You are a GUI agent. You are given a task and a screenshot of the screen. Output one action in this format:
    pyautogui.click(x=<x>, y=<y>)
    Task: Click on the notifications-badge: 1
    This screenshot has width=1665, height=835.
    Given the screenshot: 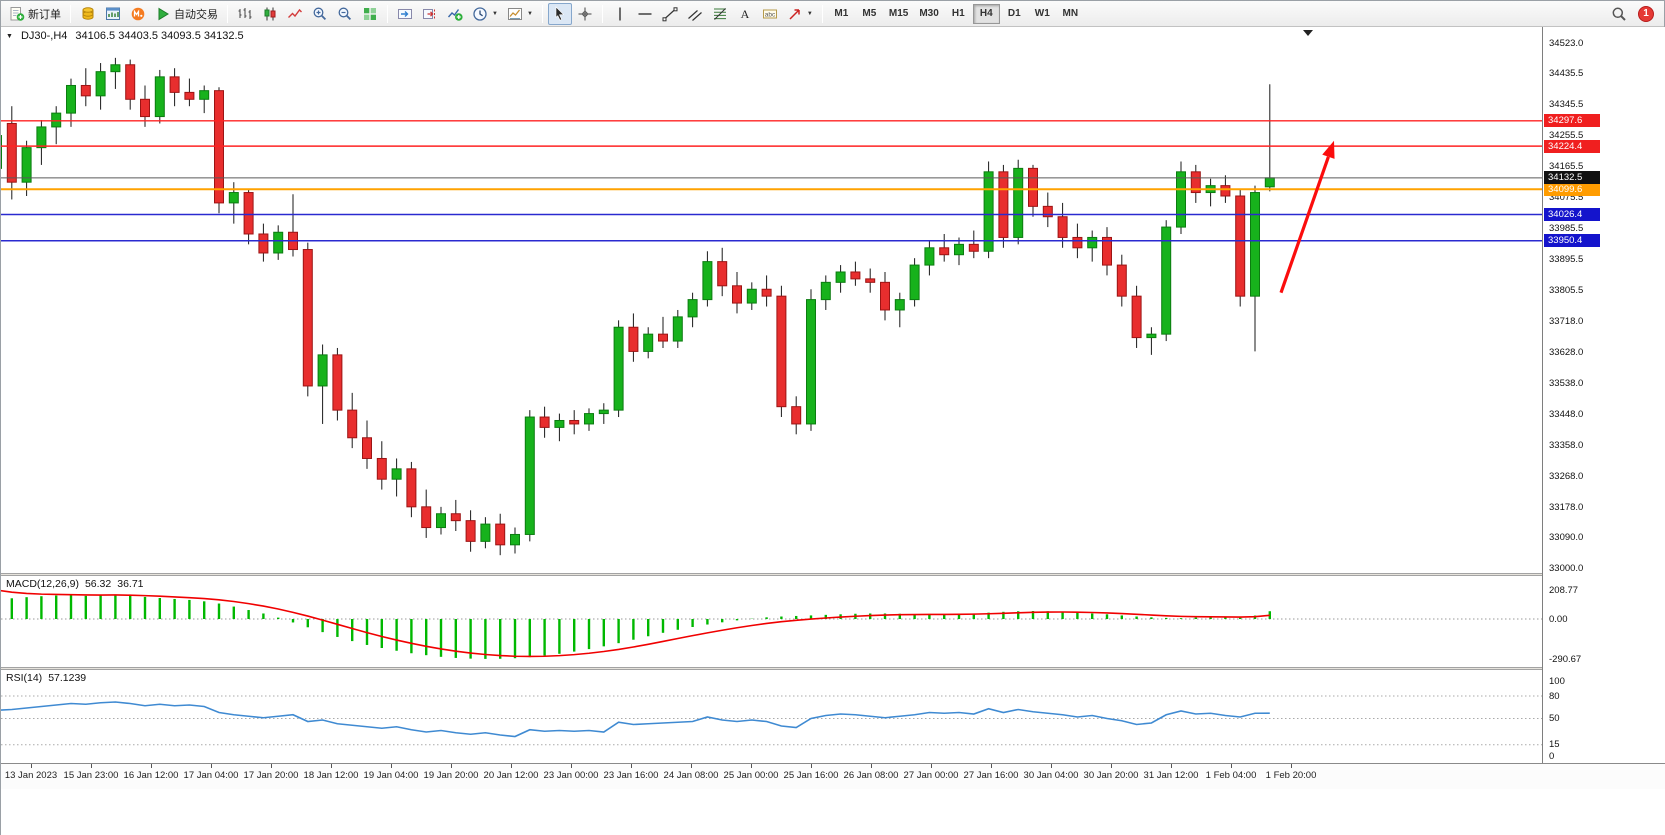 What is the action you would take?
    pyautogui.click(x=1646, y=13)
    